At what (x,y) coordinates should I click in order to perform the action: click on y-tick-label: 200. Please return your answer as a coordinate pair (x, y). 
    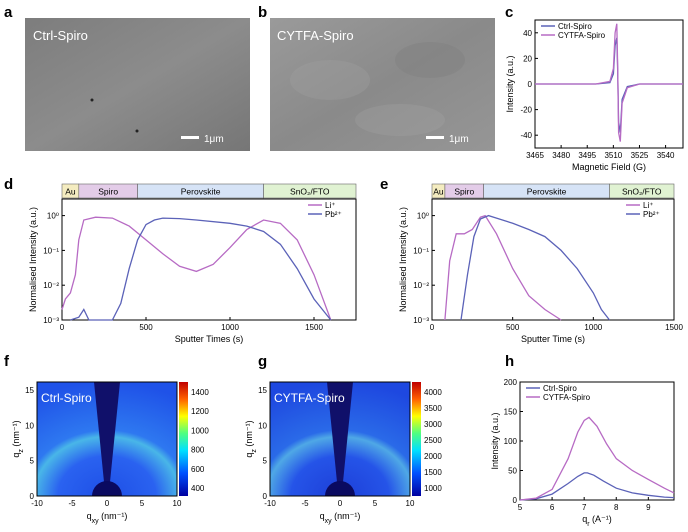
    Looking at the image, I should click on (511, 382).